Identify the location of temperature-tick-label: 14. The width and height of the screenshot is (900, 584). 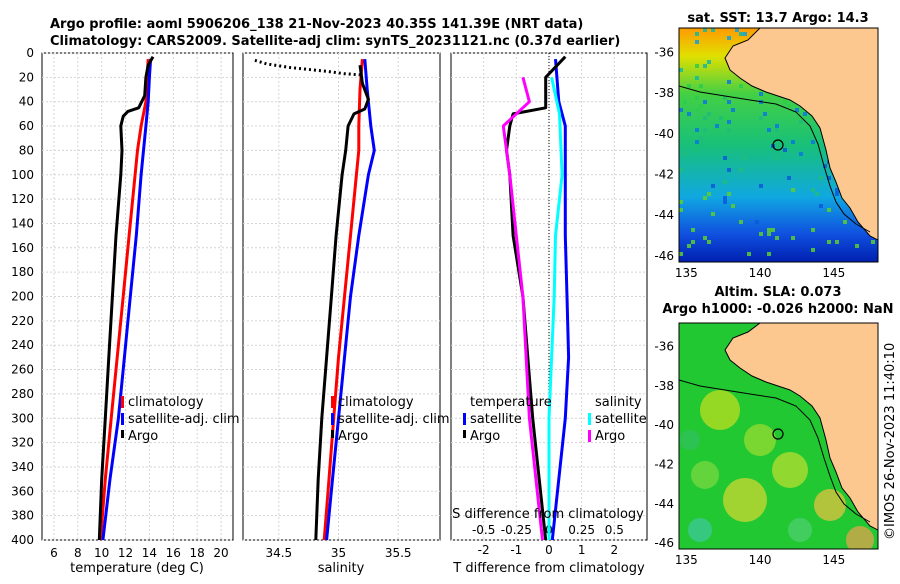
(149, 553).